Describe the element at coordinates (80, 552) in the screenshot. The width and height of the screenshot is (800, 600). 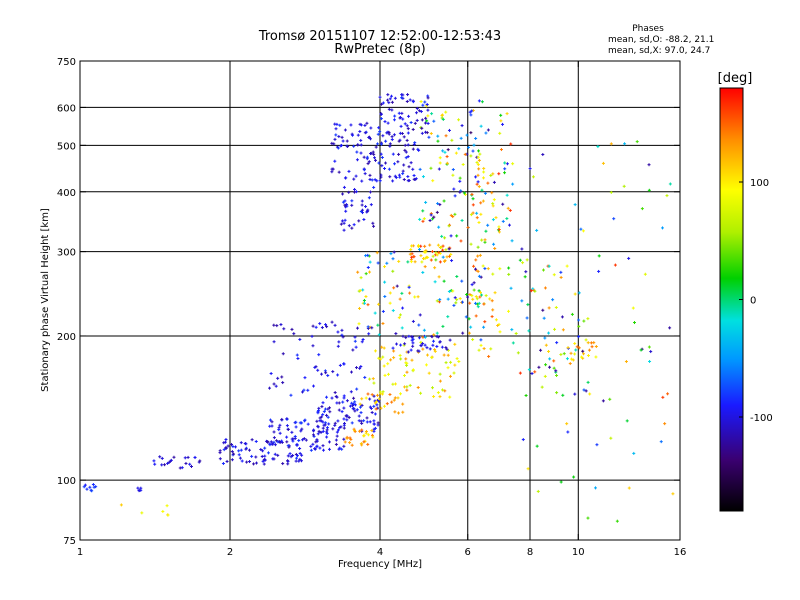
I see `x-tick-label: 1` at that location.